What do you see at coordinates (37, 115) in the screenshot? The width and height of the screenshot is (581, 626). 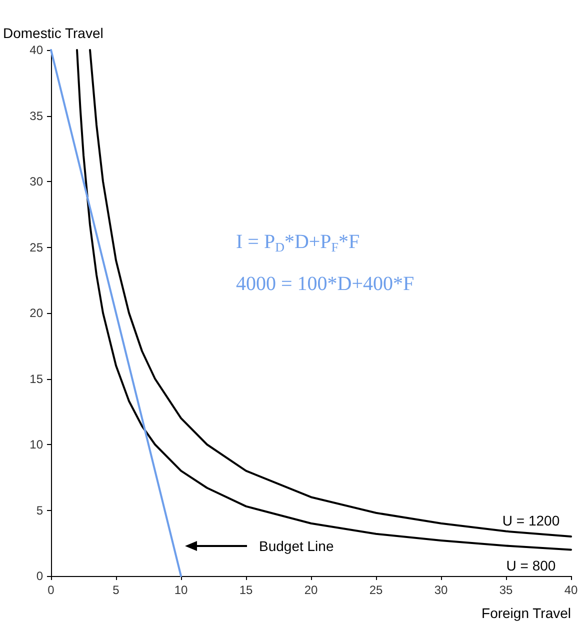 I see `y-tick-label: 35` at bounding box center [37, 115].